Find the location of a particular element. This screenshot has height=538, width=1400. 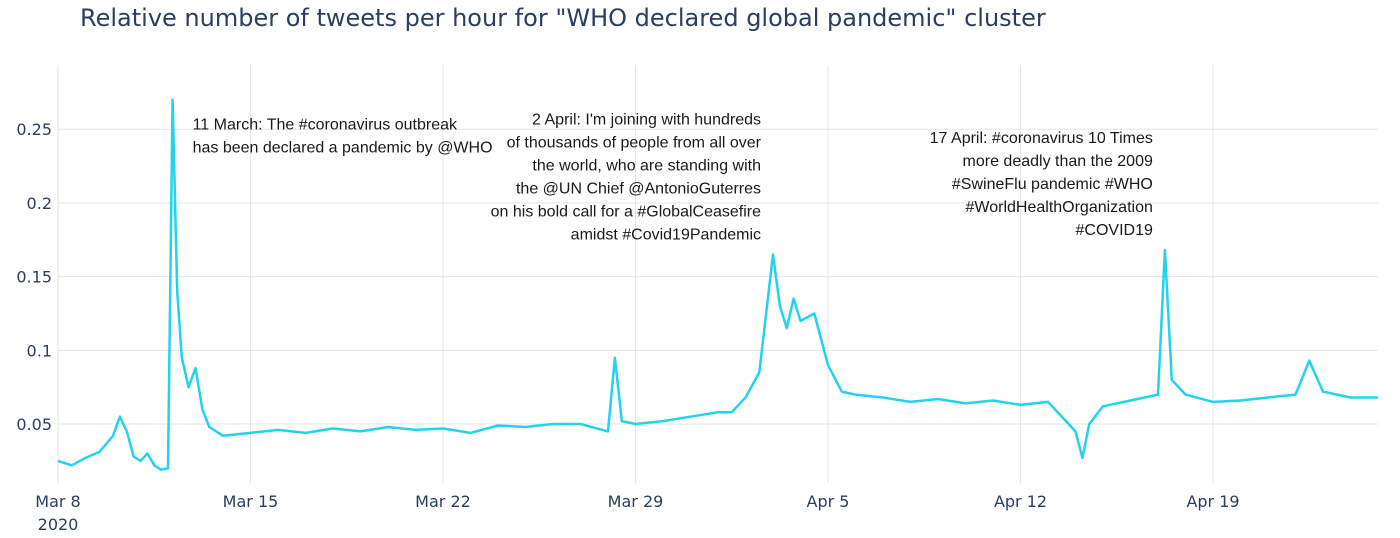

annotation-line: #SwineFlu pandemic #WHO is located at coordinates (1052, 184).